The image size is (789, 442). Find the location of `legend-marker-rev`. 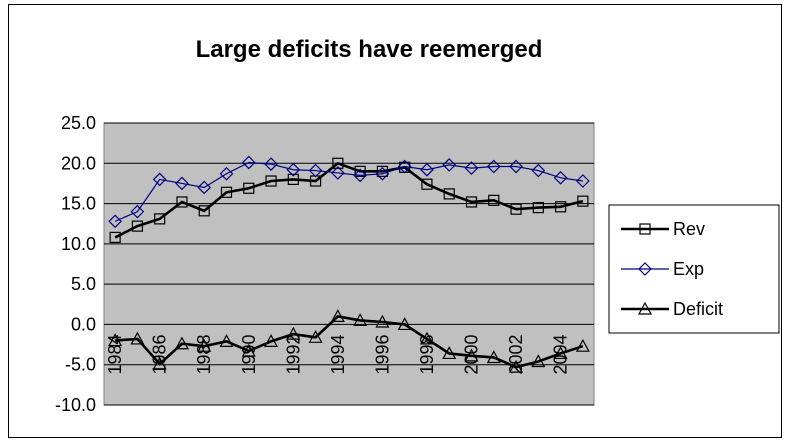

legend-marker-rev is located at coordinates (645, 229).